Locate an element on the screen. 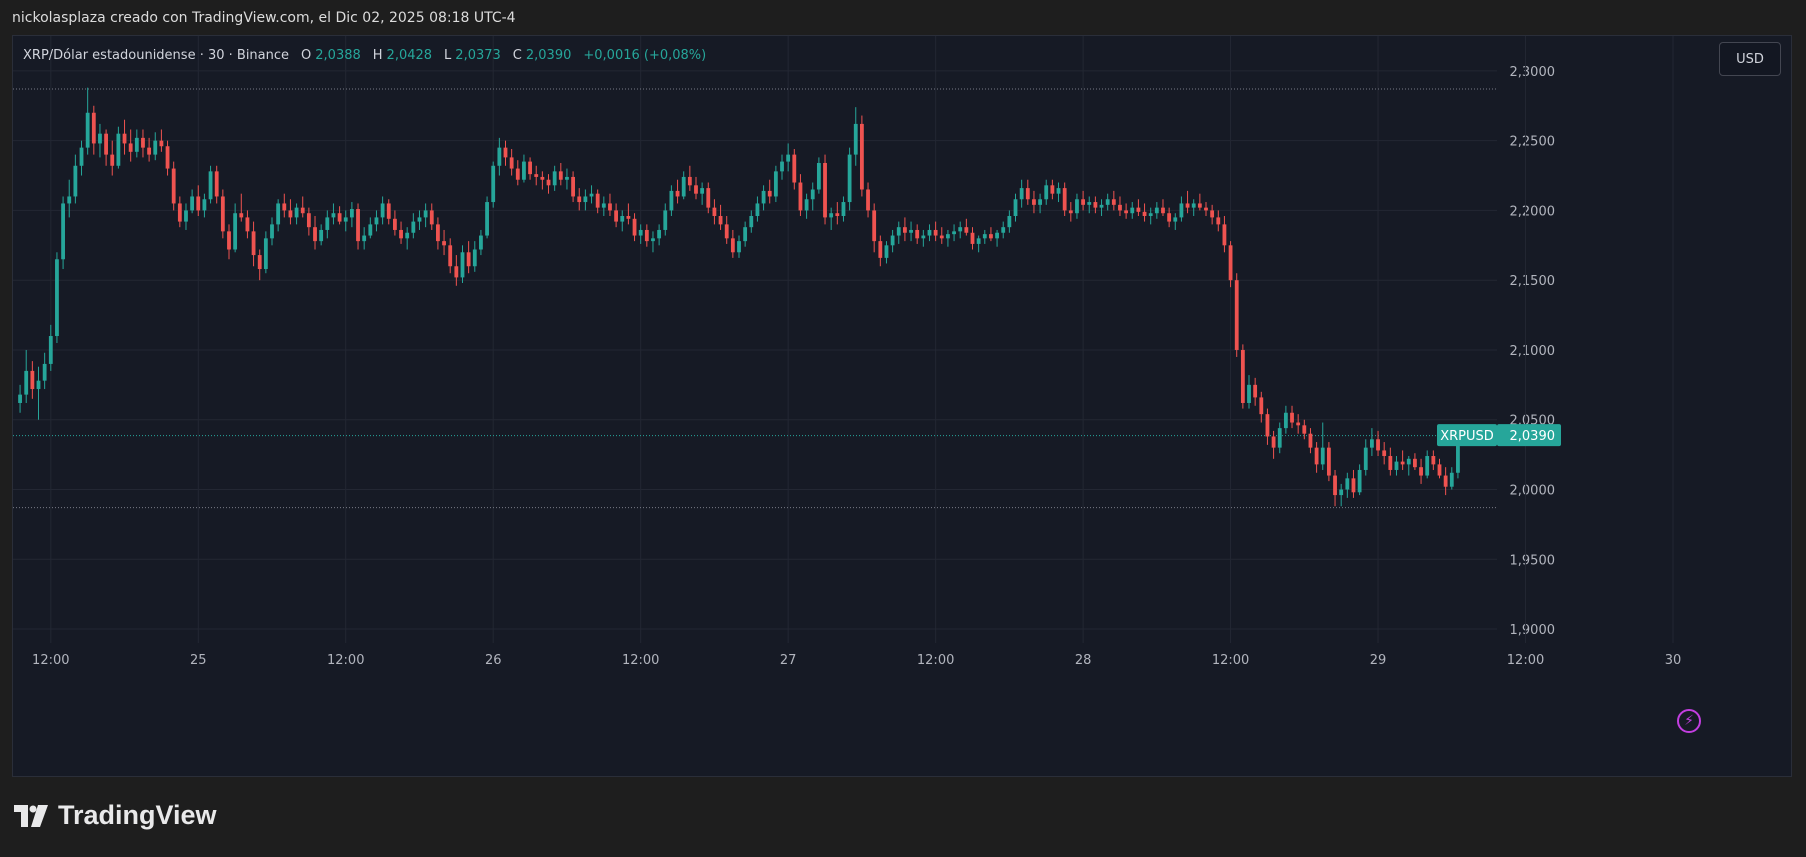 The width and height of the screenshot is (1806, 857). x-tick-label: 30 is located at coordinates (1673, 660).